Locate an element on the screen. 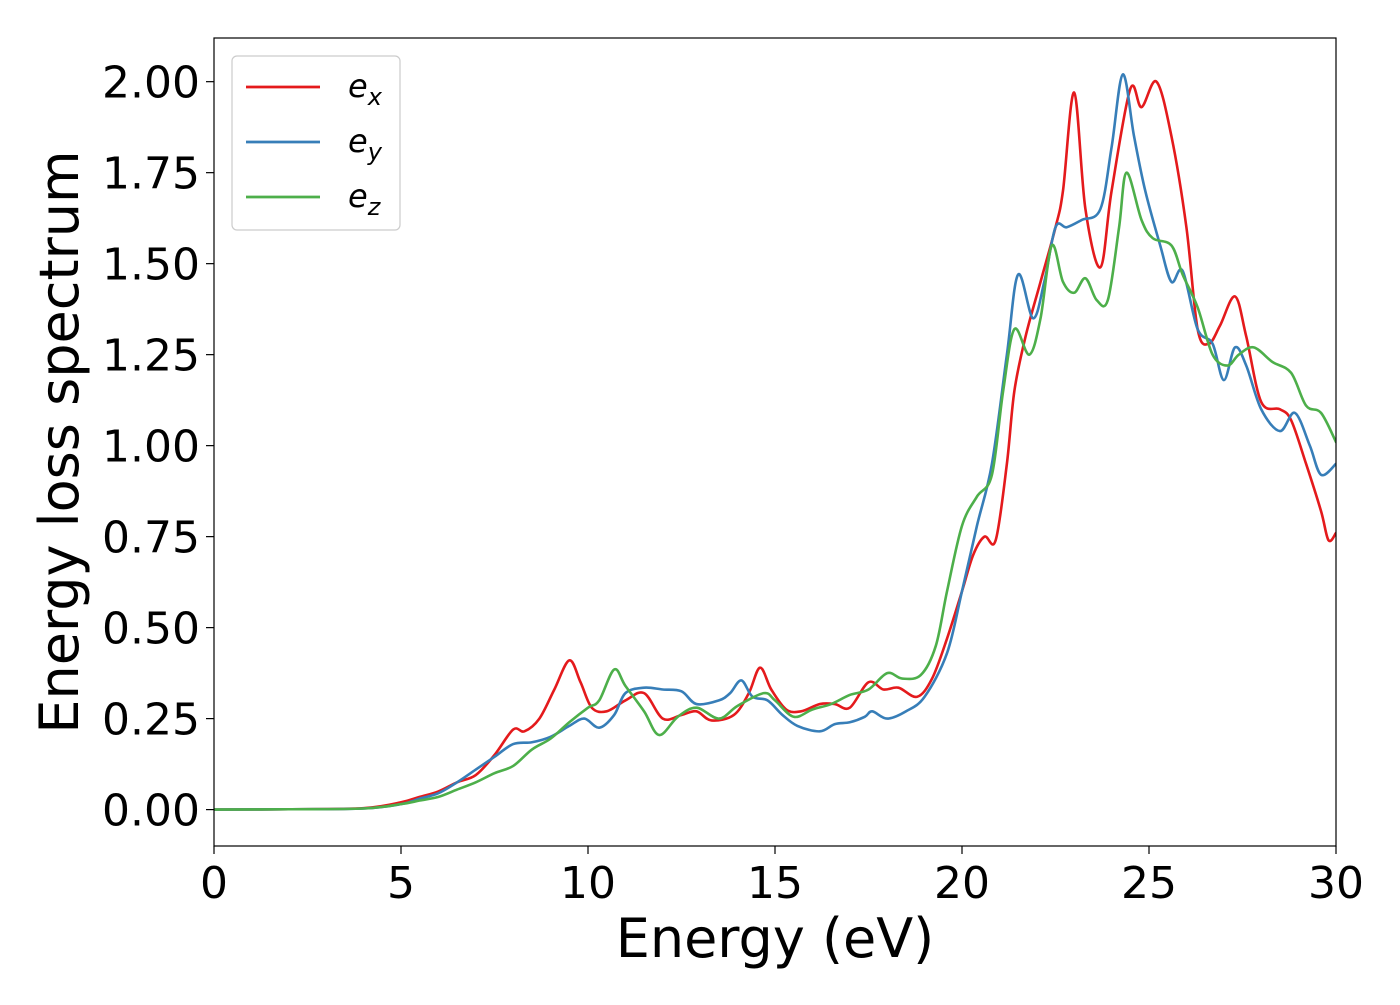  y-tick-label: 1.00 is located at coordinates (151, 447).